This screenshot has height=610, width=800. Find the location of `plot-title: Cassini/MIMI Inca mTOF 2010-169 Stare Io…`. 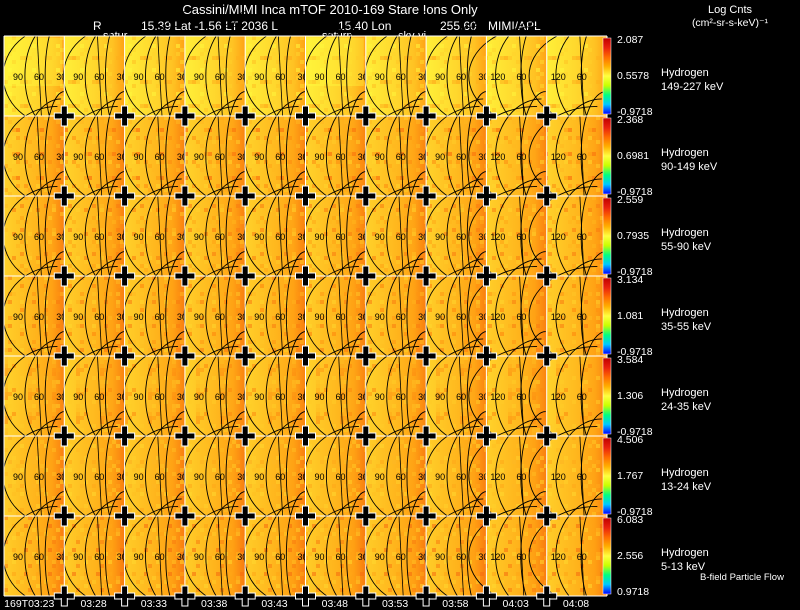

plot-title: Cassini/MIMI Inca mTOF 2010-169 Stare Io… is located at coordinates (330, 9).